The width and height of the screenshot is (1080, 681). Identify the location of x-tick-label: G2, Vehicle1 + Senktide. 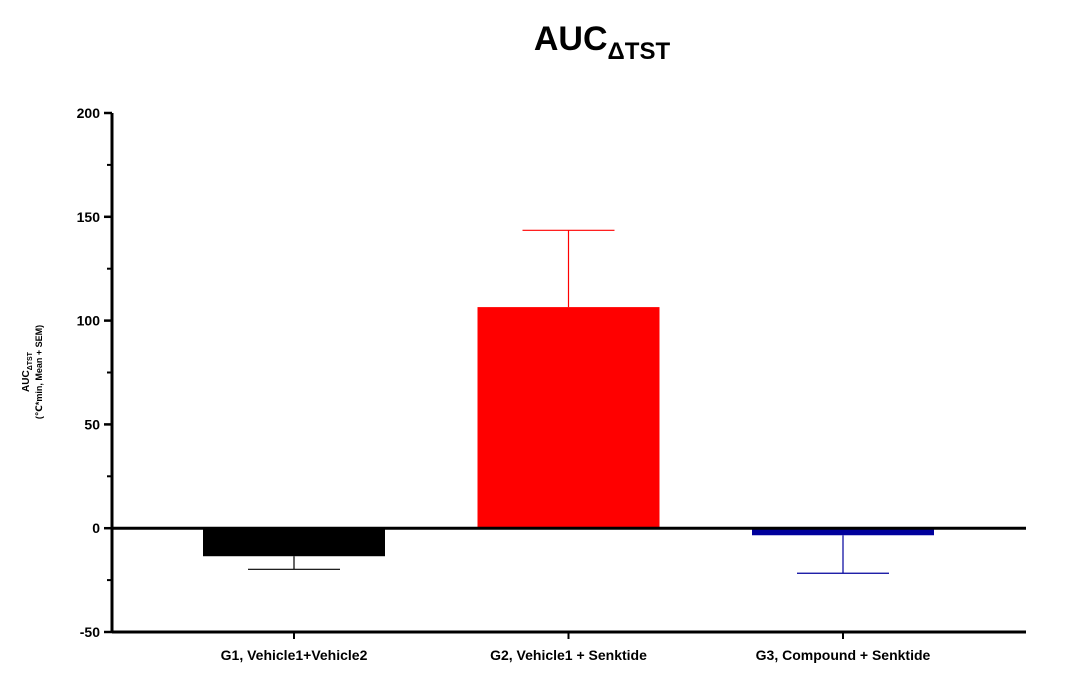
(568, 655).